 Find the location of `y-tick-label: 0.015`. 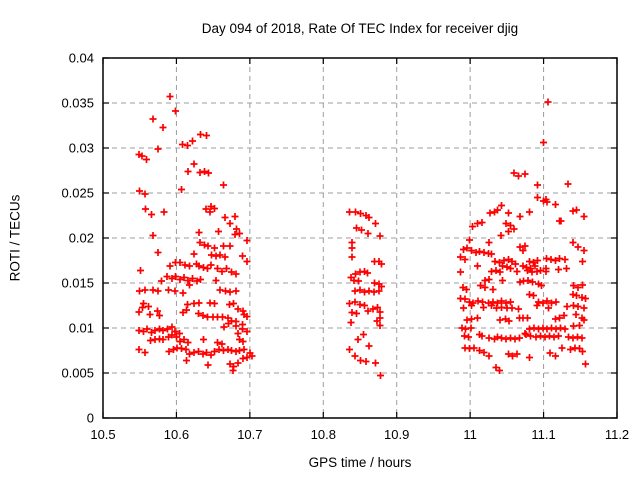

y-tick-label: 0.015 is located at coordinates (77, 283).